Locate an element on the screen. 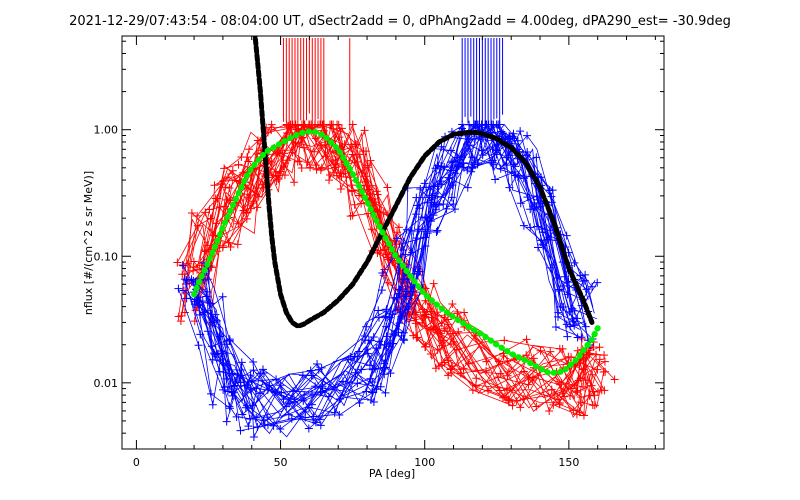 This screenshot has width=800, height=500. y-tick-label: 0.01 is located at coordinates (106, 383).